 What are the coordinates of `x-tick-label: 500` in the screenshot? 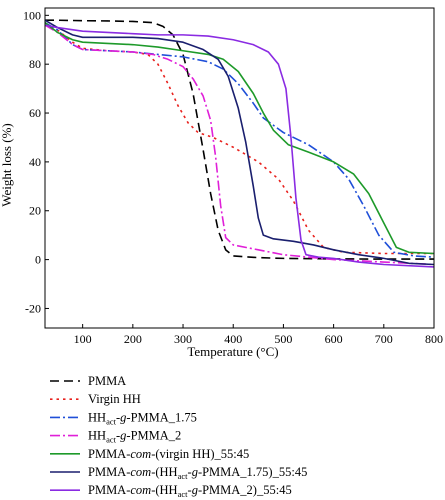 It's located at (283, 339).